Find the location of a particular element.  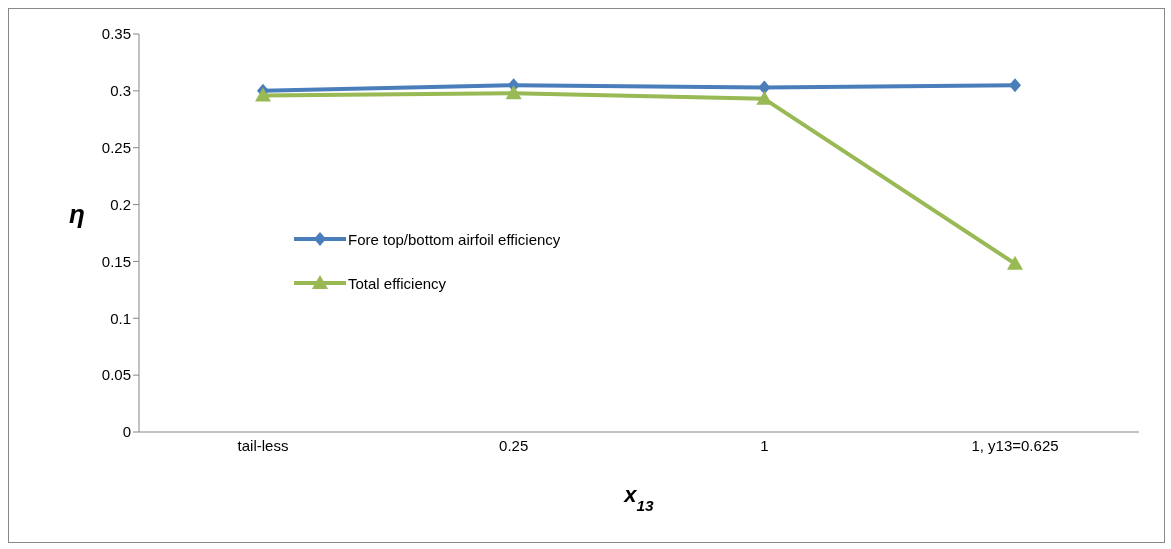

x-tick-label: 1 is located at coordinates (764, 445).